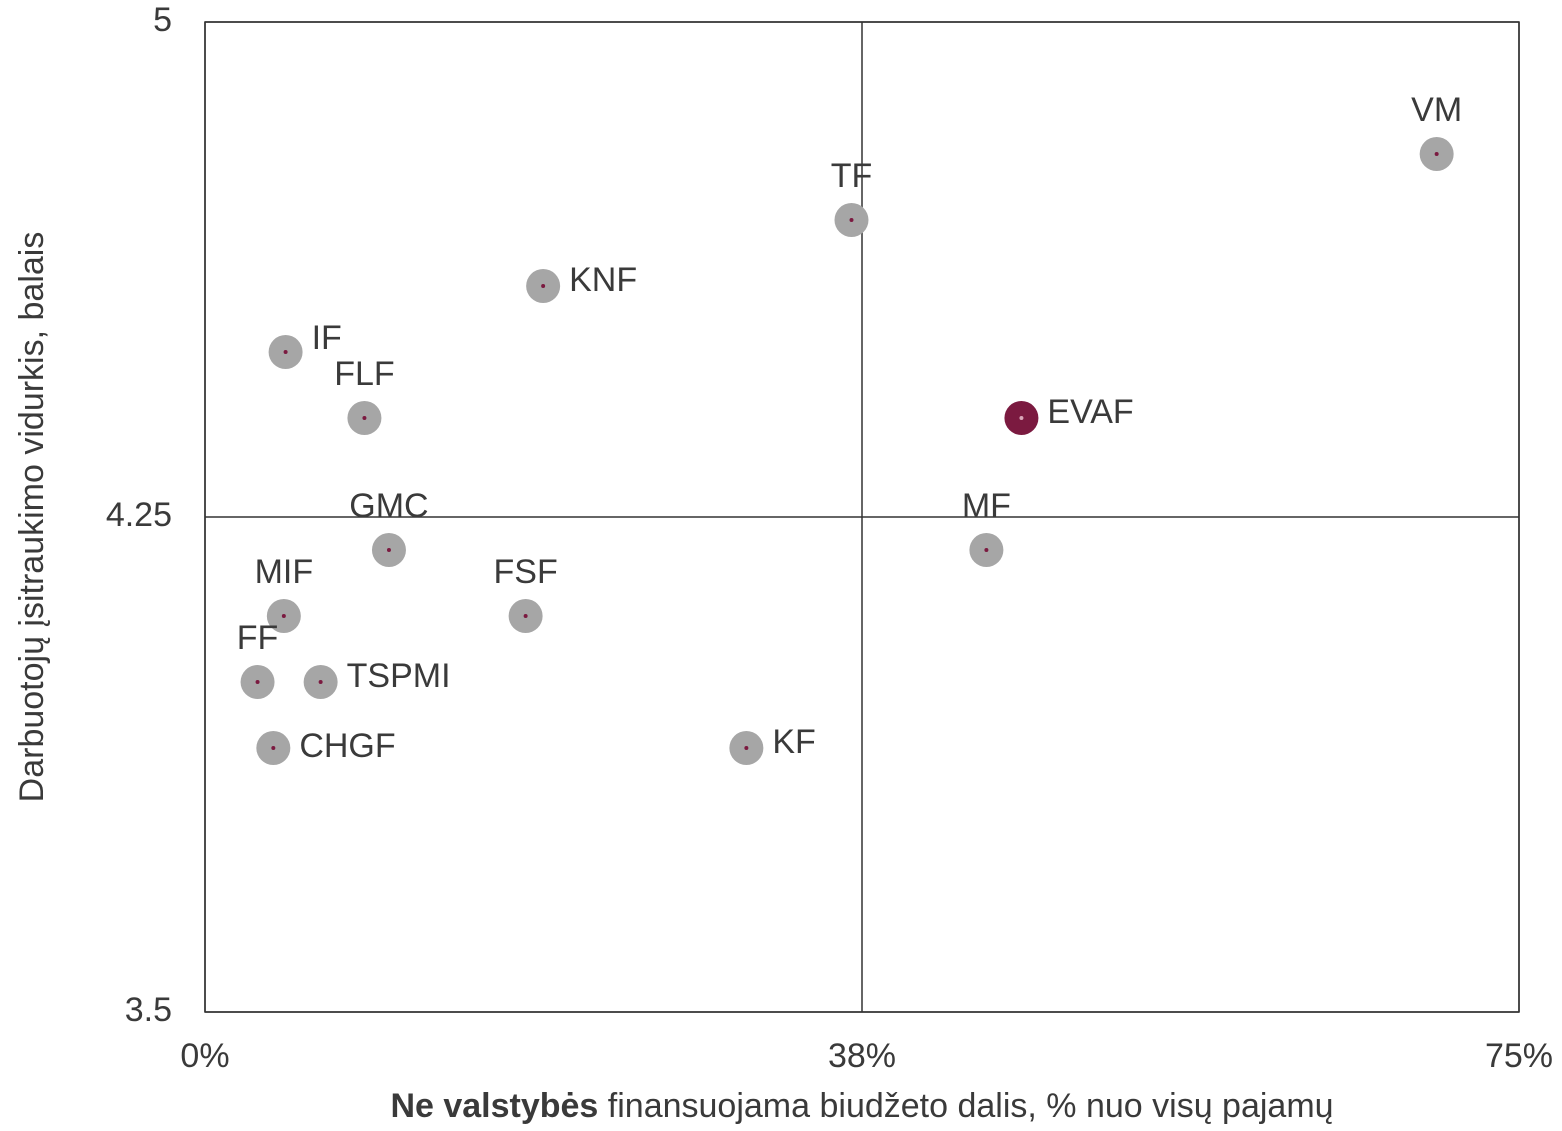  Describe the element at coordinates (364, 374) in the screenshot. I see `point-label: FLF` at that location.